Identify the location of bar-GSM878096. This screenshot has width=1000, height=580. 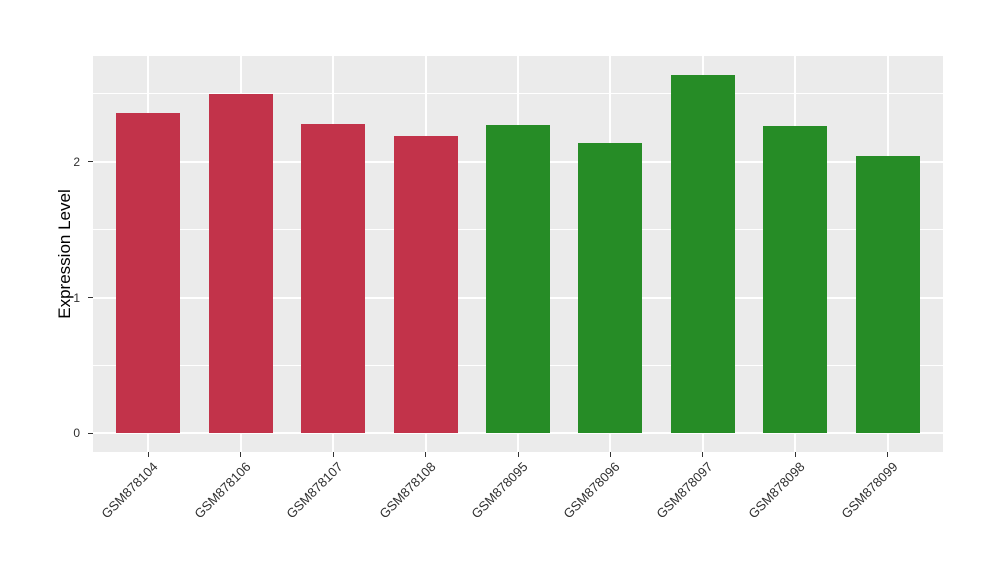
(610, 288).